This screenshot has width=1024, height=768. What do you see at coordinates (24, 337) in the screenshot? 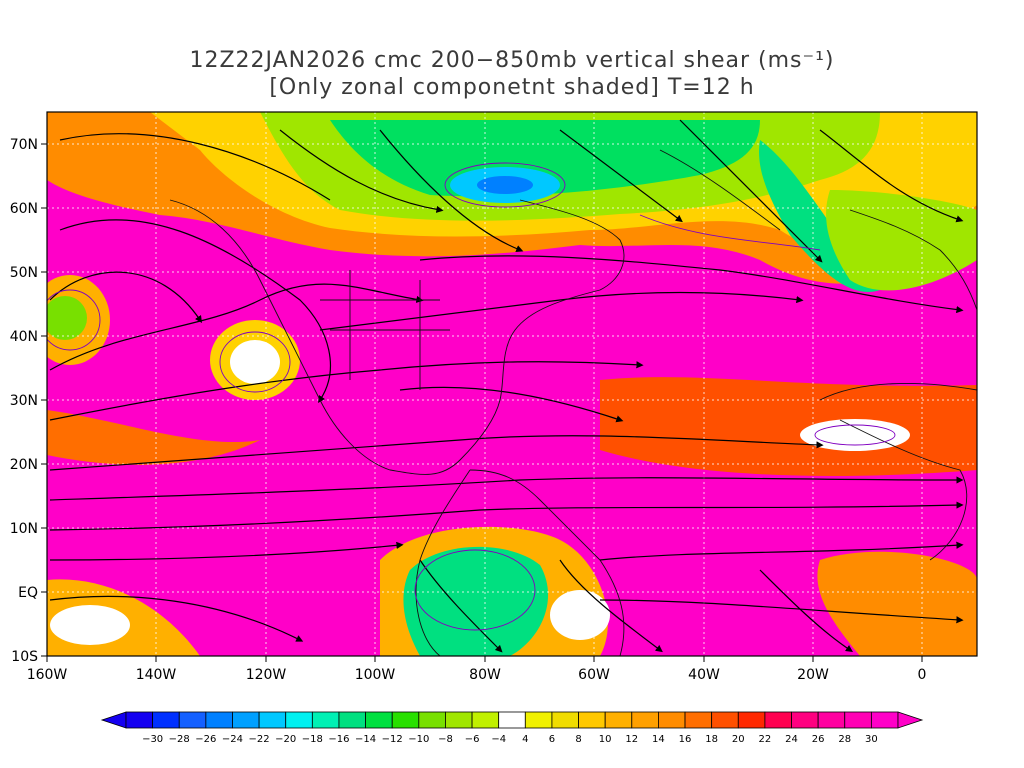
I see `lat-label: 40N` at bounding box center [24, 337].